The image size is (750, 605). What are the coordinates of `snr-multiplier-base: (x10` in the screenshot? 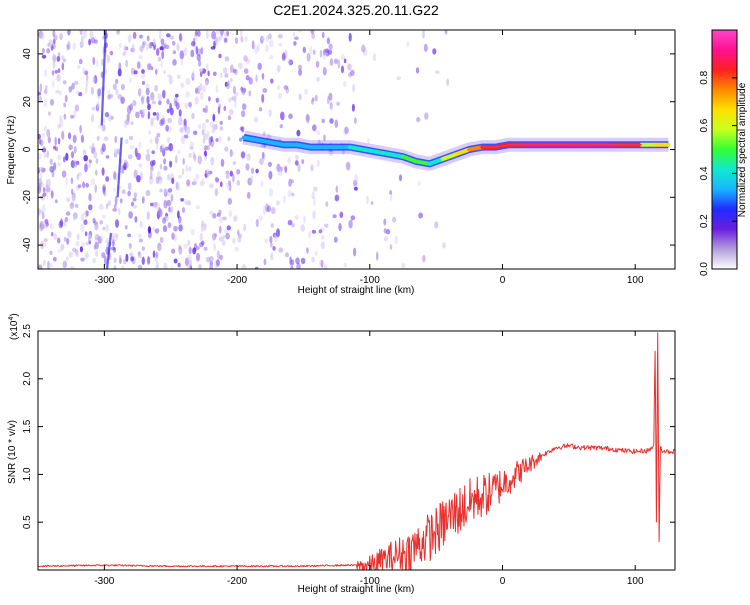 It's located at (14, 330).